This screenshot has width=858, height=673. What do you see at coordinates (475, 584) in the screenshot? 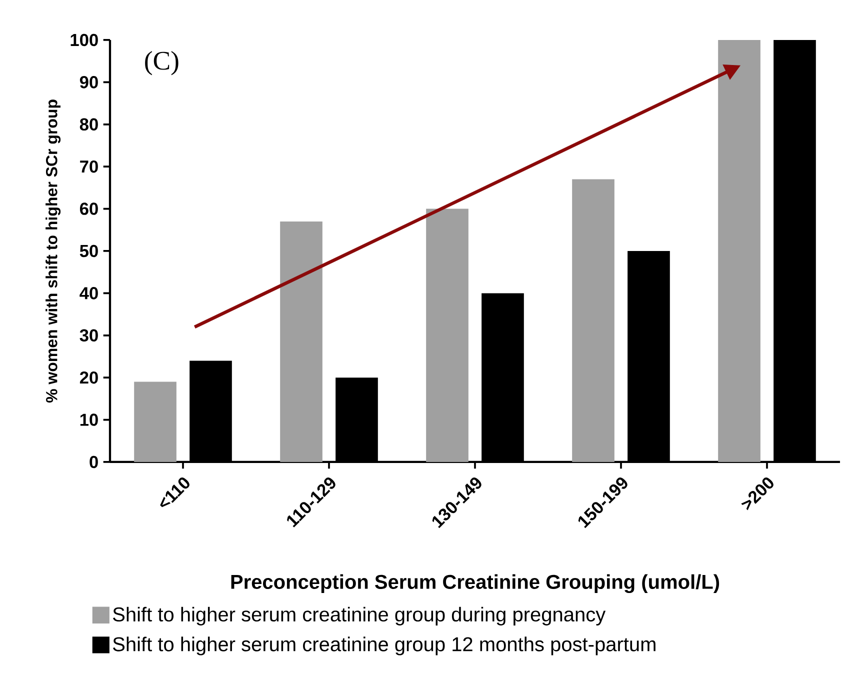
I see `x-axis-title: Preconception Serum Creatinine Grouping (umol/L)` at bounding box center [475, 584].